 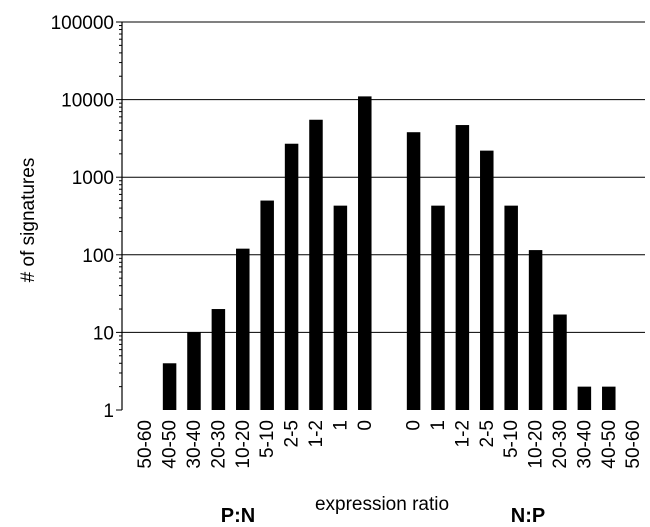 I want to click on x-axis-title: expression ratio, so click(x=382, y=504).